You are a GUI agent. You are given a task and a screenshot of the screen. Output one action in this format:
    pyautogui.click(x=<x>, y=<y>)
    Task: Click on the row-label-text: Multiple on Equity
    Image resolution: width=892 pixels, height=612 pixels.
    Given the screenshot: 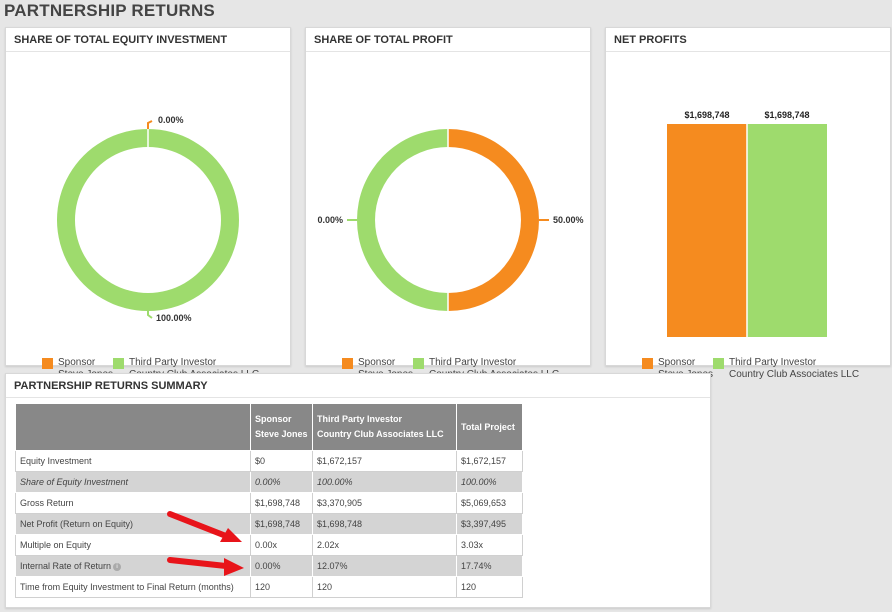 What is the action you would take?
    pyautogui.click(x=56, y=545)
    